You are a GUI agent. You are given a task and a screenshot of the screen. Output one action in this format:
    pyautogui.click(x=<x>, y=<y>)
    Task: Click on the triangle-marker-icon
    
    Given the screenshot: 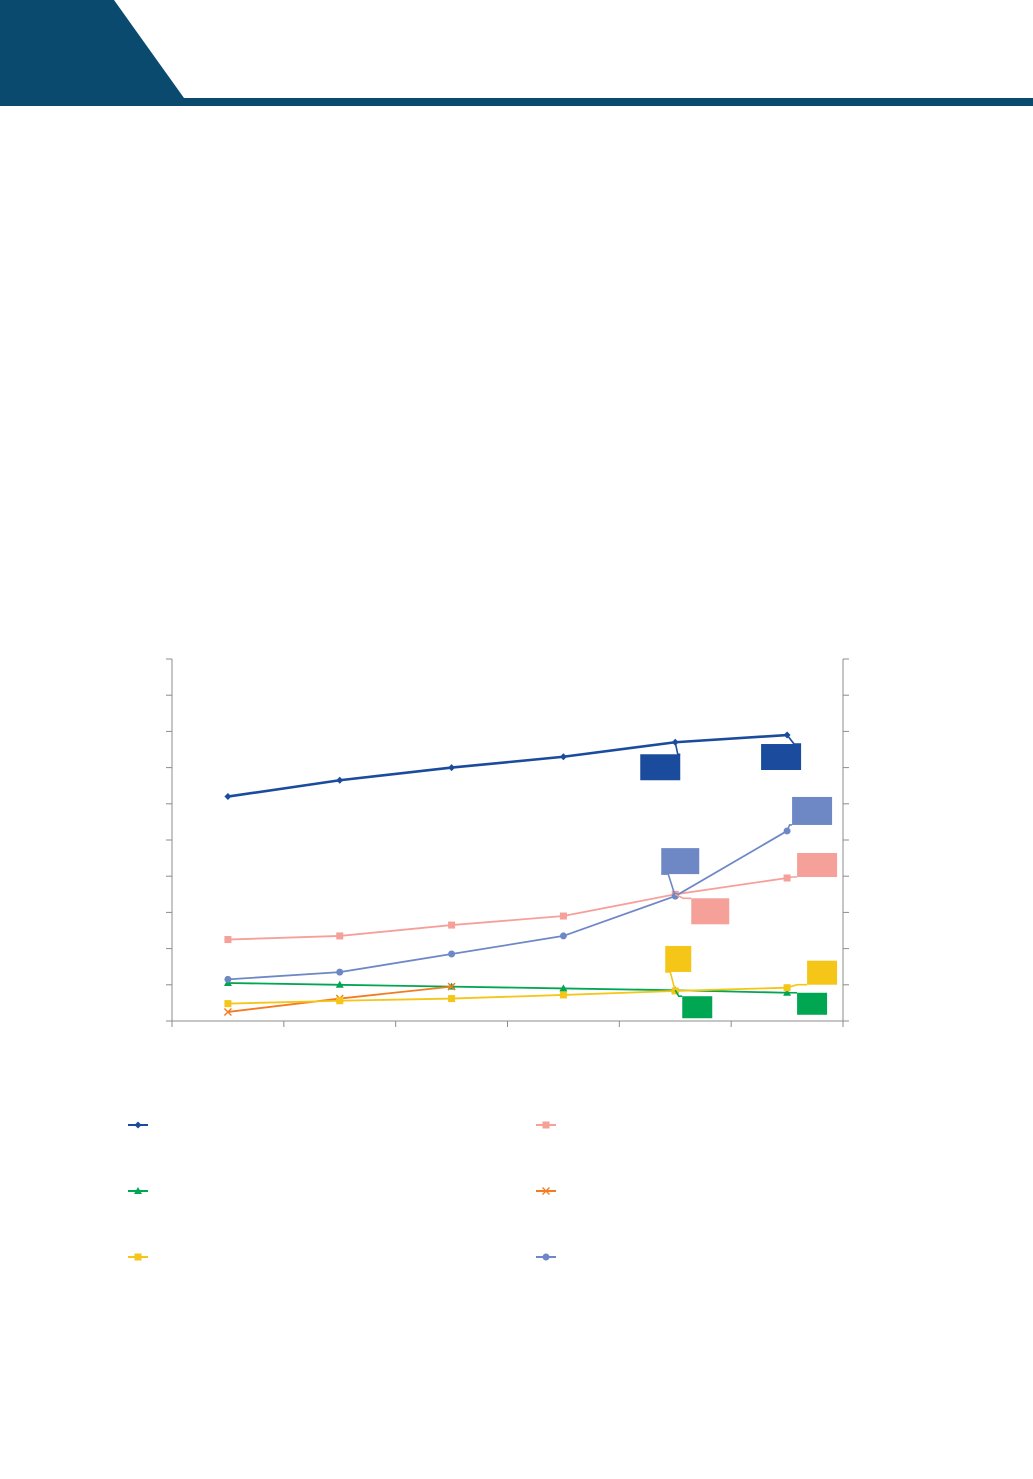 What is the action you would take?
    pyautogui.click(x=138, y=1190)
    